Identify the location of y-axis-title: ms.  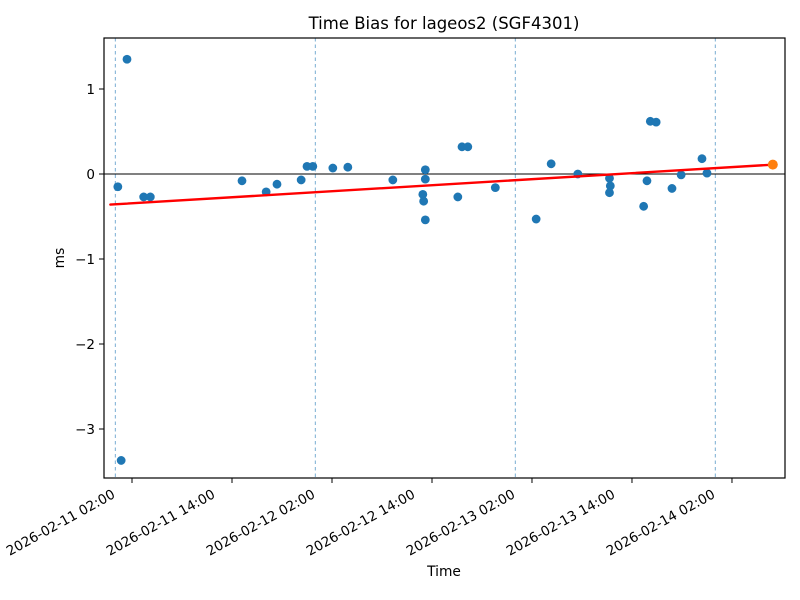
(60, 258).